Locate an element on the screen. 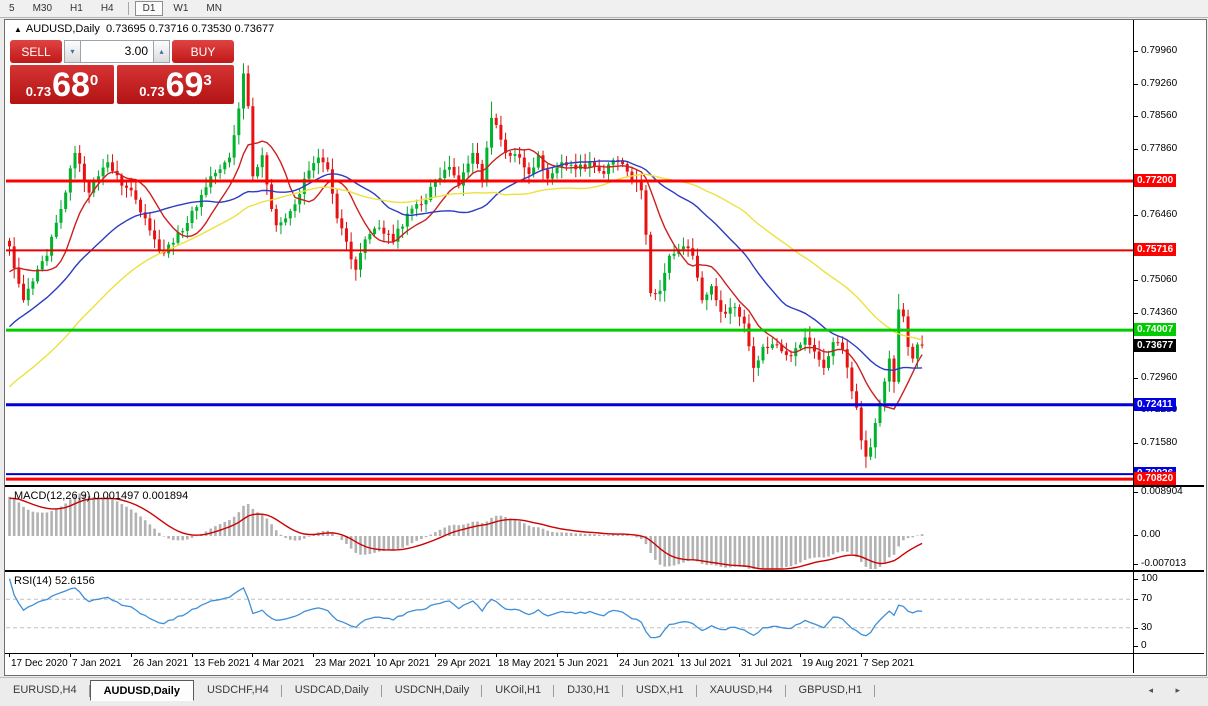 The image size is (1208, 706). xaxis-separator is located at coordinates (604, 653).